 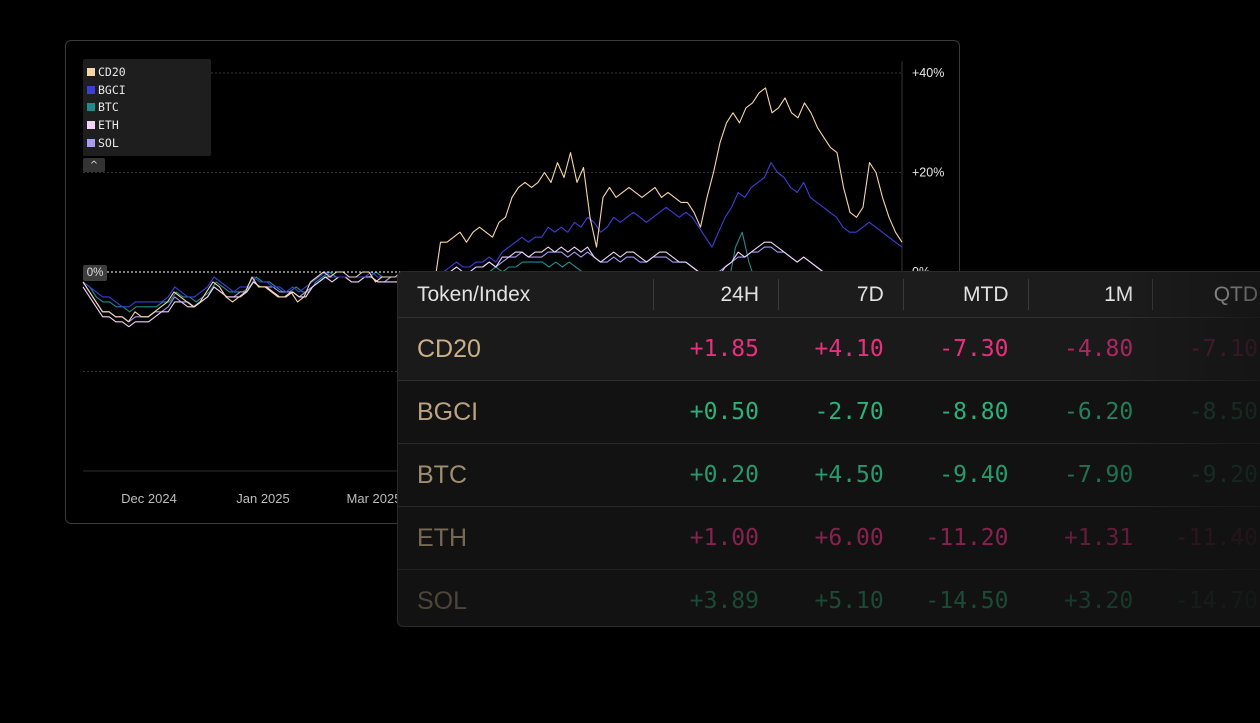 I want to click on row-value-24h: +3.89, so click(x=724, y=601).